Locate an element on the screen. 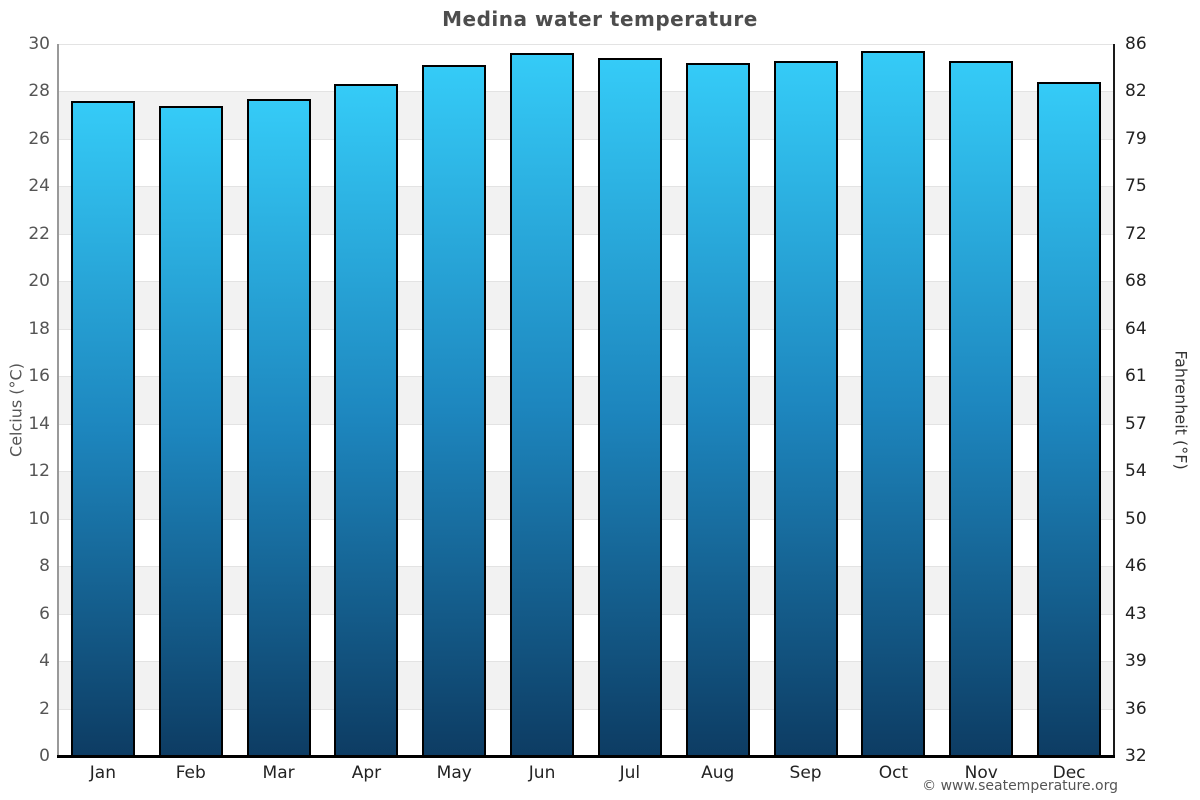 The width and height of the screenshot is (1200, 800). bar-mar is located at coordinates (278, 427).